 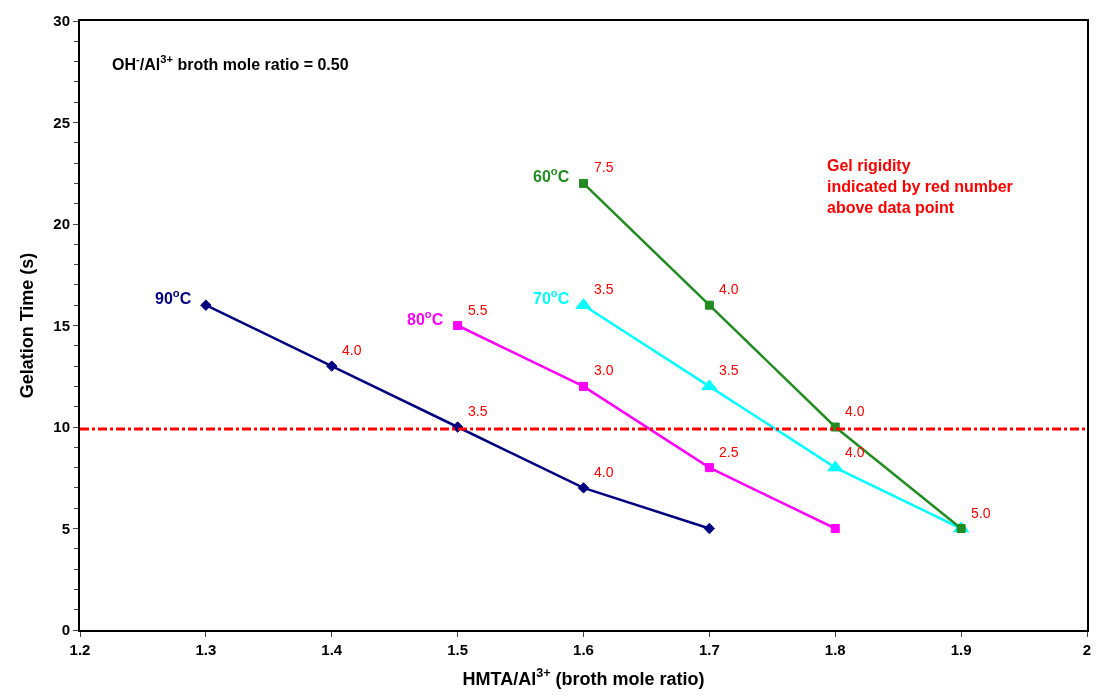 What do you see at coordinates (206, 649) in the screenshot?
I see `x-tick-label: 1.3` at bounding box center [206, 649].